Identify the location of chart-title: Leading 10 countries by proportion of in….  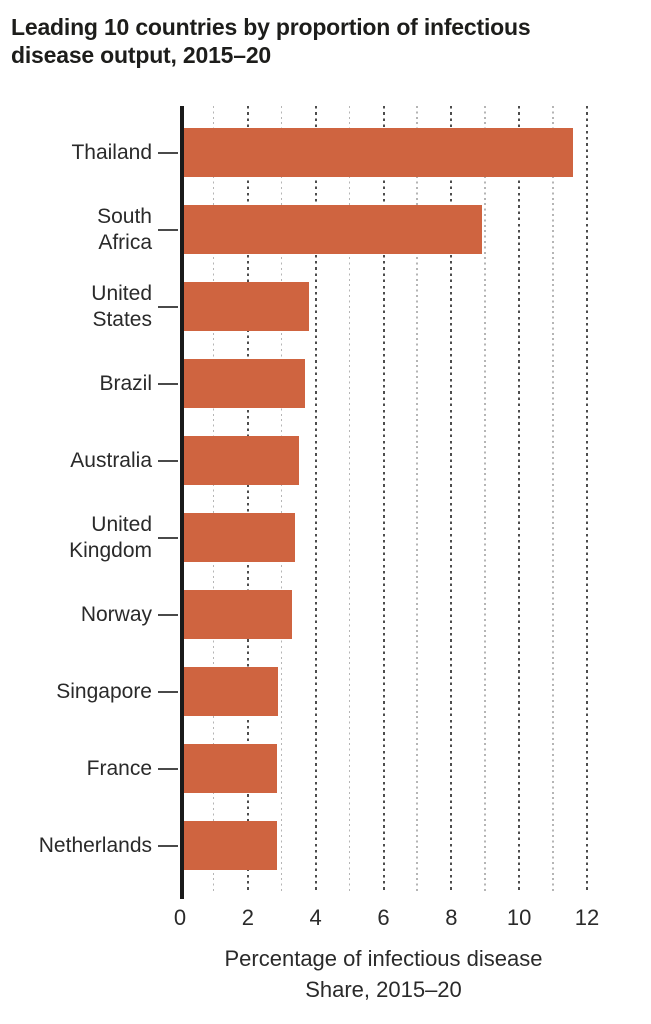
(271, 41).